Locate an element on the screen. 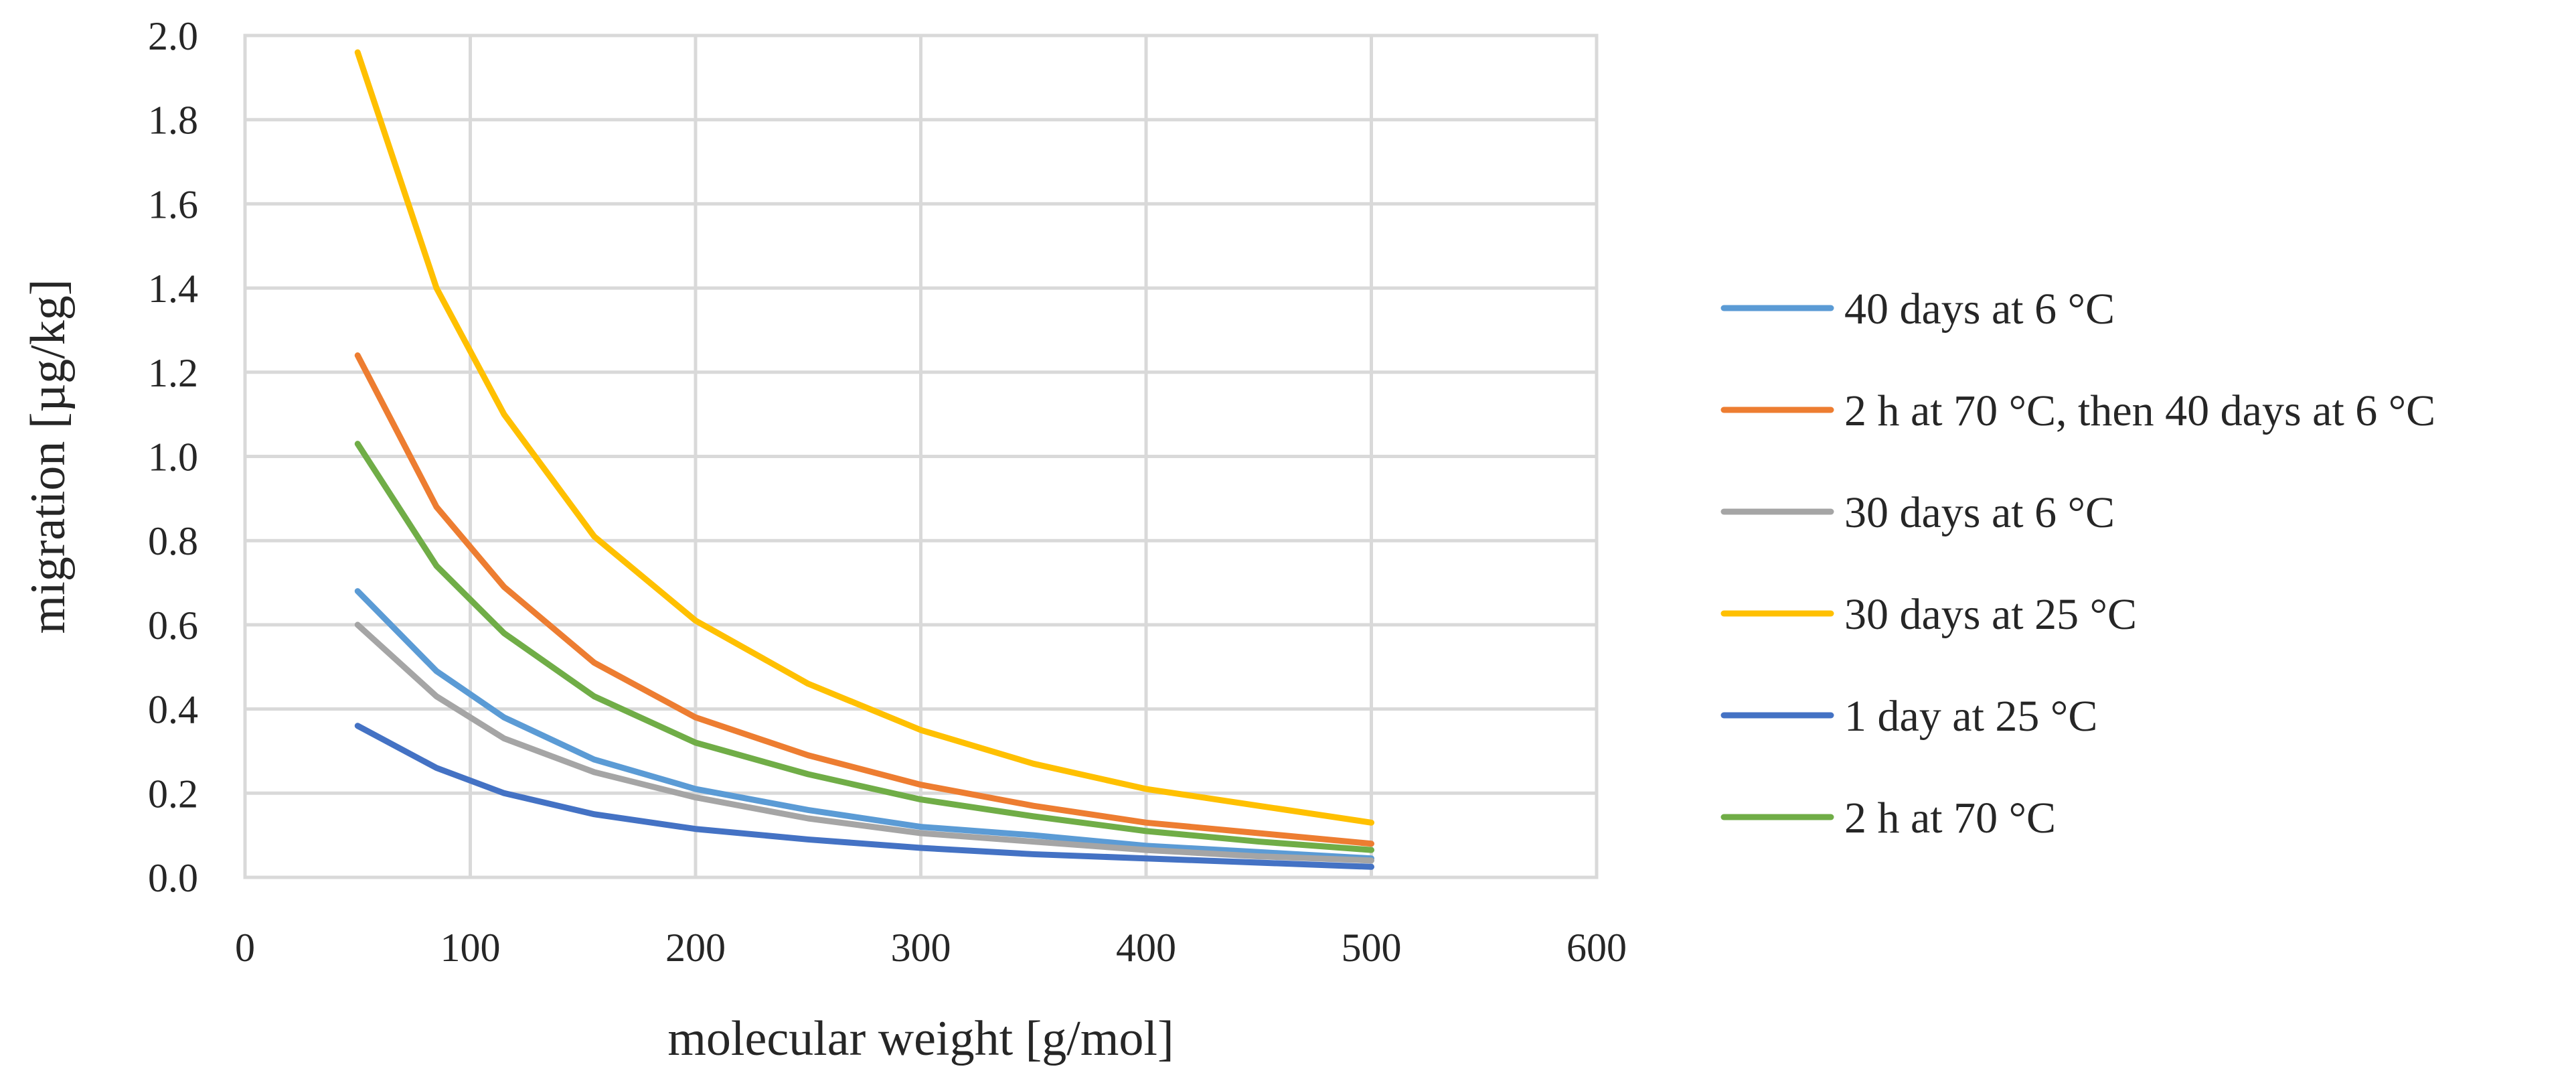 The width and height of the screenshot is (2576, 1089). legend-item: 30 days at 25 °C is located at coordinates (1929, 614).